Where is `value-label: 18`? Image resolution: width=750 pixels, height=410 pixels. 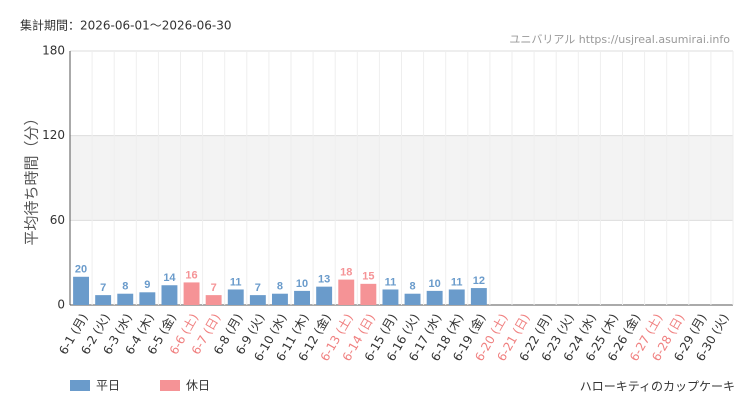
value-label: 18 is located at coordinates (346, 273).